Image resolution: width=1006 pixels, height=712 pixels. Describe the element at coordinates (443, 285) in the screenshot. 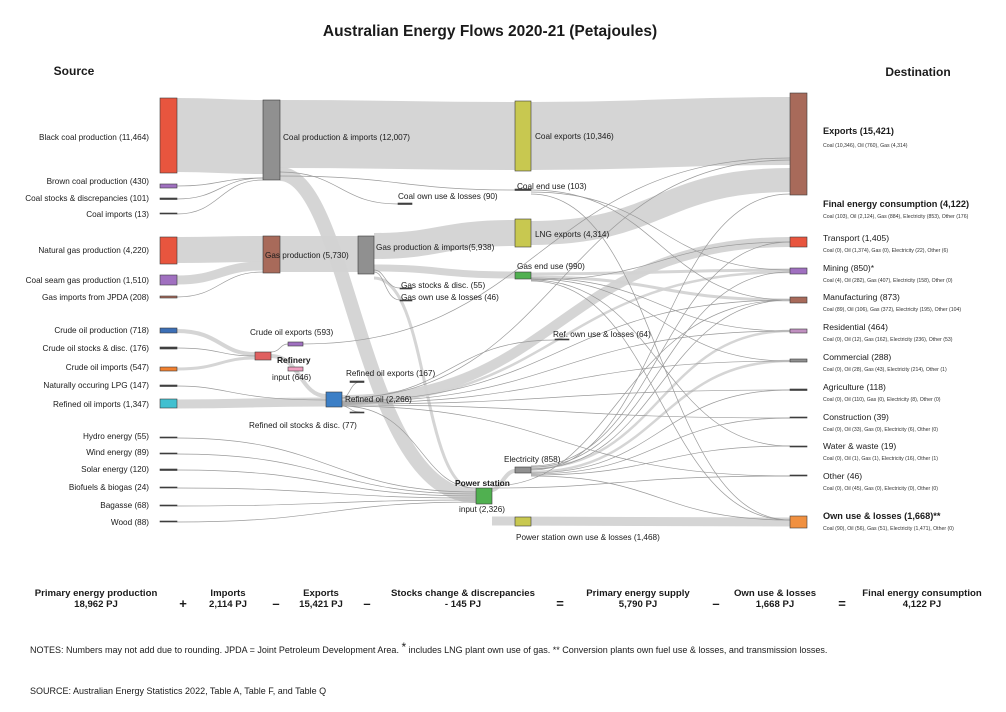

I see `label-gas-stocks: Gas stocks & disc. (55)` at that location.